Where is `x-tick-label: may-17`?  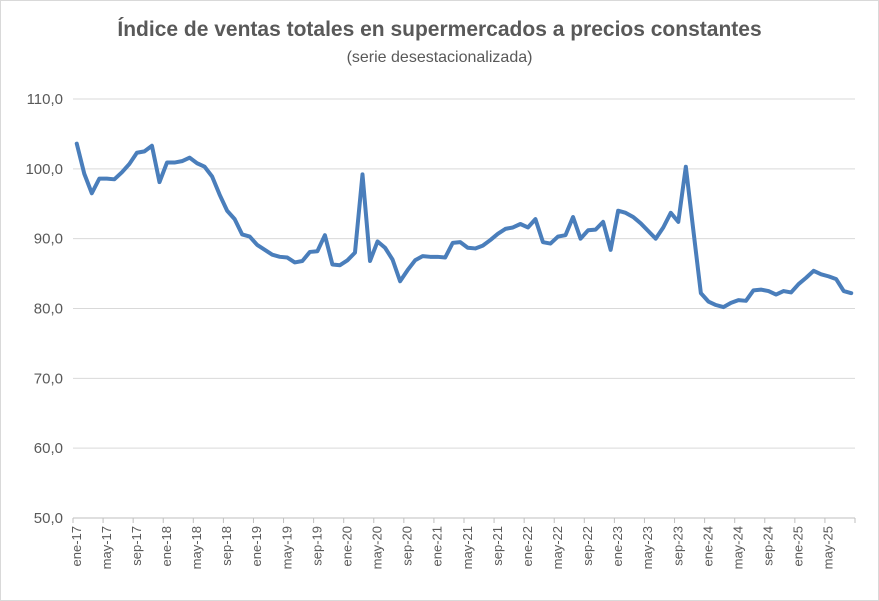
x-tick-label: may-17 is located at coordinates (106, 547).